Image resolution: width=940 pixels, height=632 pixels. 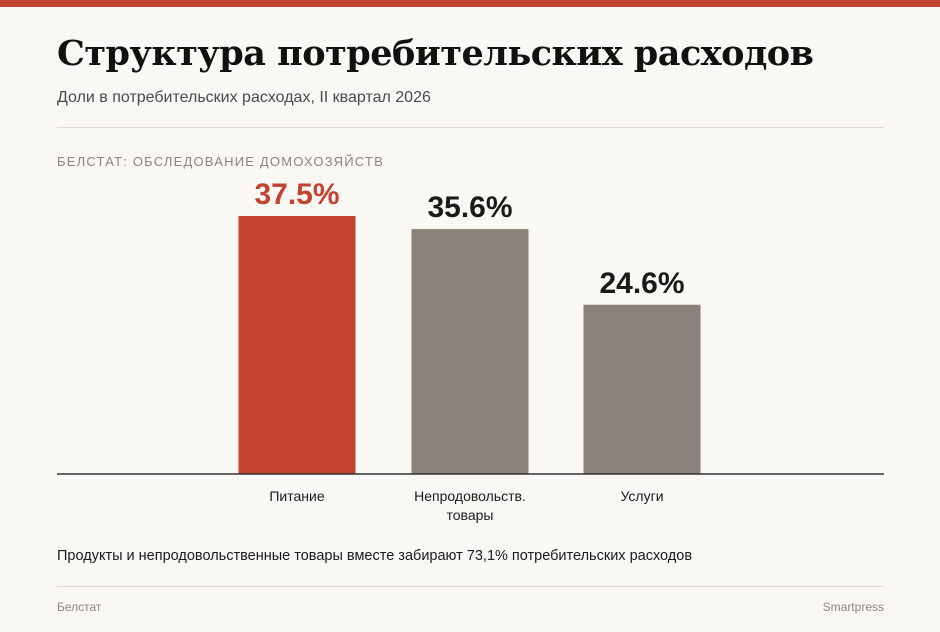 What do you see at coordinates (470, 3) in the screenshot?
I see `top-accent-bar` at bounding box center [470, 3].